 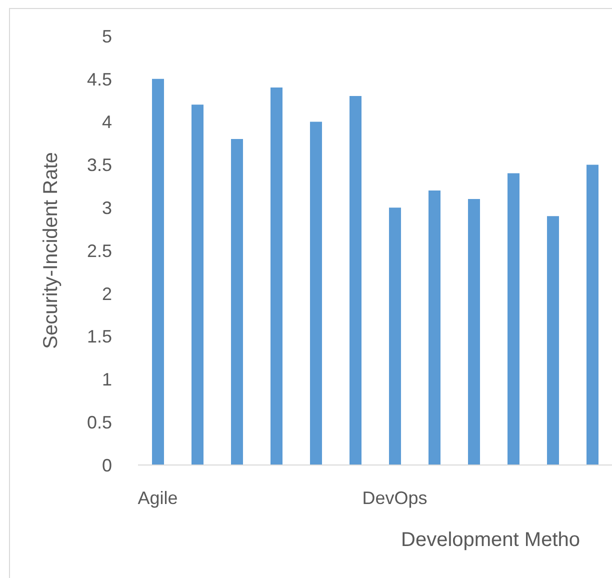 What do you see at coordinates (99, 165) in the screenshot?
I see `y-tick-label: 3.5` at bounding box center [99, 165].